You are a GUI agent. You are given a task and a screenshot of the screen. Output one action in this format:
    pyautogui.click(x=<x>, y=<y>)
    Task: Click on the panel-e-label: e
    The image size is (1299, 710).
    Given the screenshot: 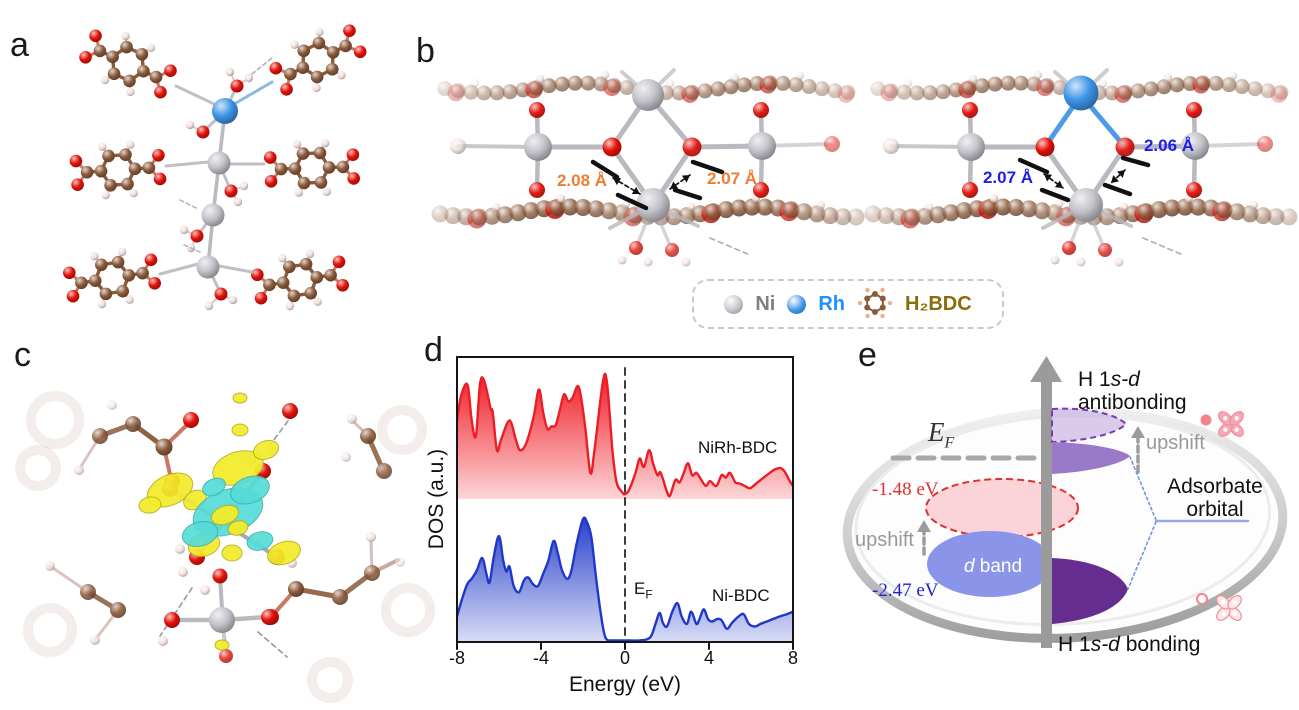 What is the action you would take?
    pyautogui.click(x=867, y=355)
    